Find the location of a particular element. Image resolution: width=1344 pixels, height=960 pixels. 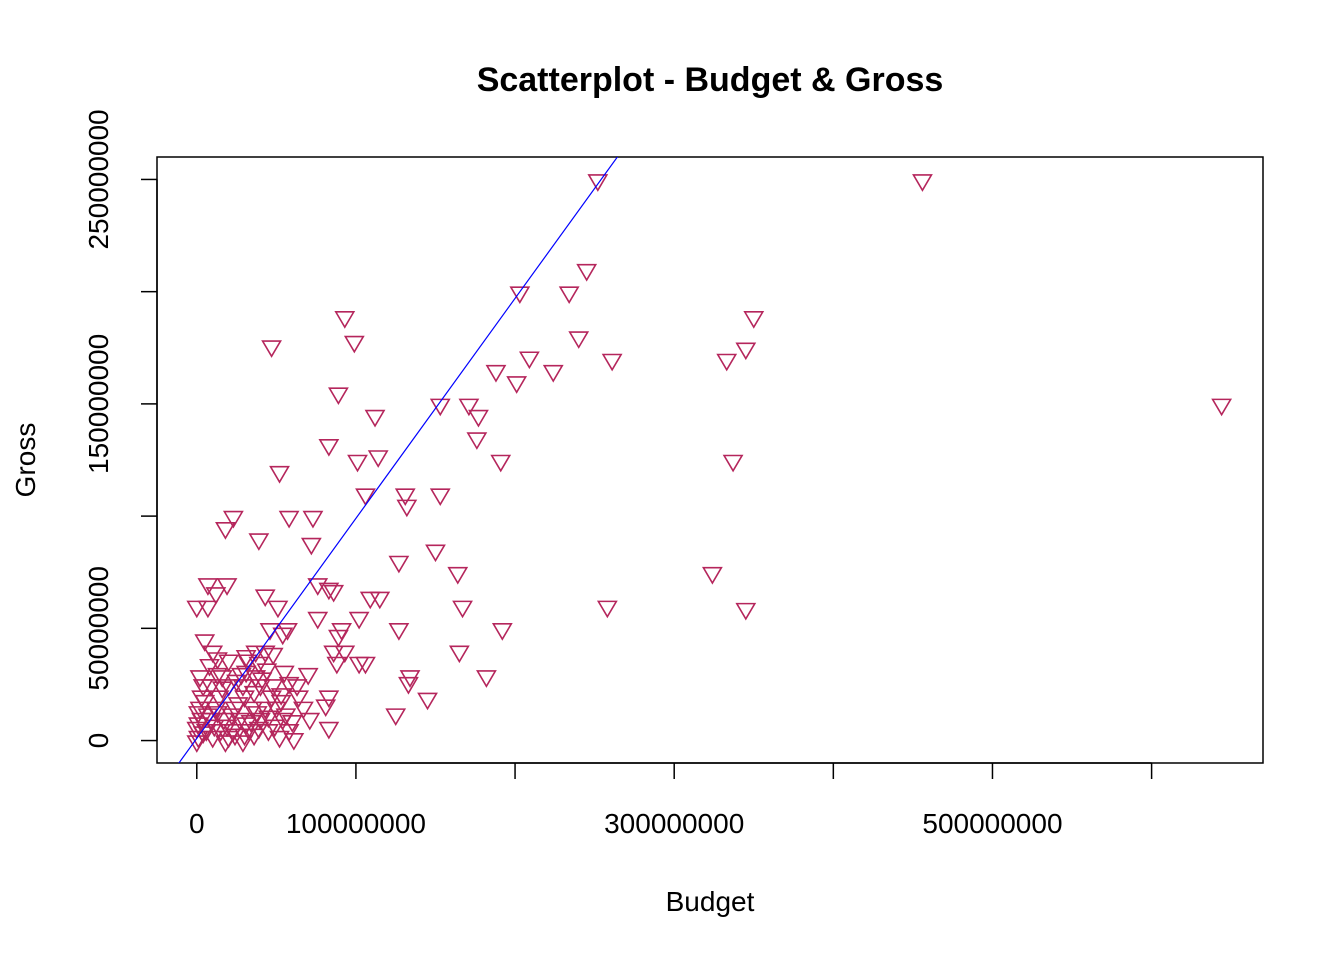

x-axis: 0 100000000 300000000 500000000 is located at coordinates (671, 800).